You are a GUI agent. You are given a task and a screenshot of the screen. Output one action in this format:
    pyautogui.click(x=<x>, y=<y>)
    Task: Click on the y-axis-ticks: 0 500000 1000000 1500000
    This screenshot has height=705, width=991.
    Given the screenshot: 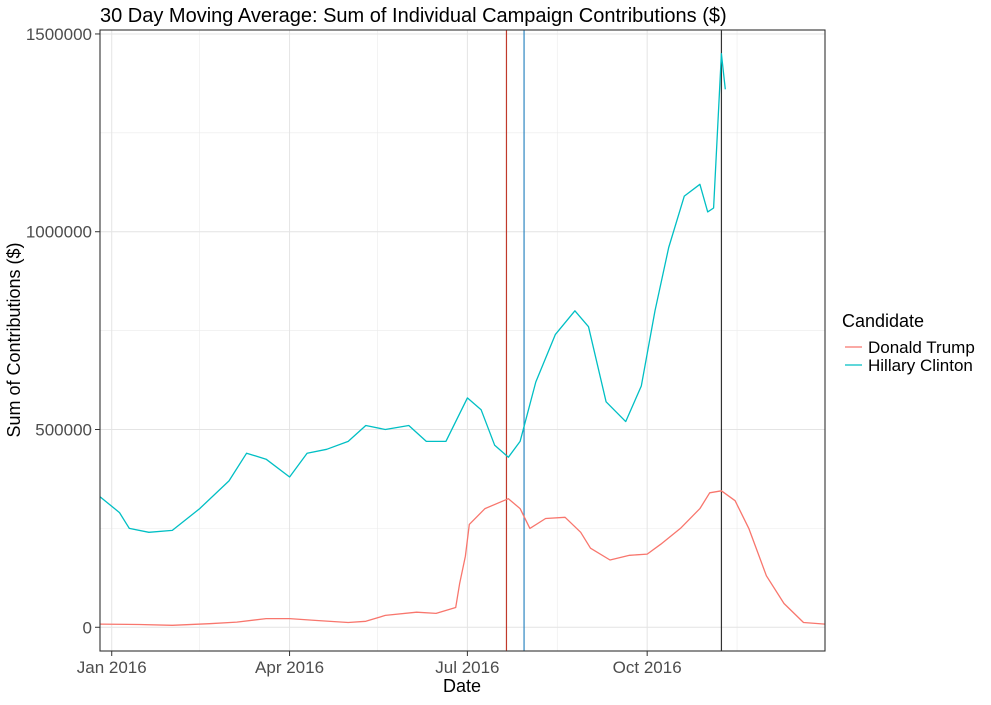 What is the action you would take?
    pyautogui.click(x=63, y=331)
    